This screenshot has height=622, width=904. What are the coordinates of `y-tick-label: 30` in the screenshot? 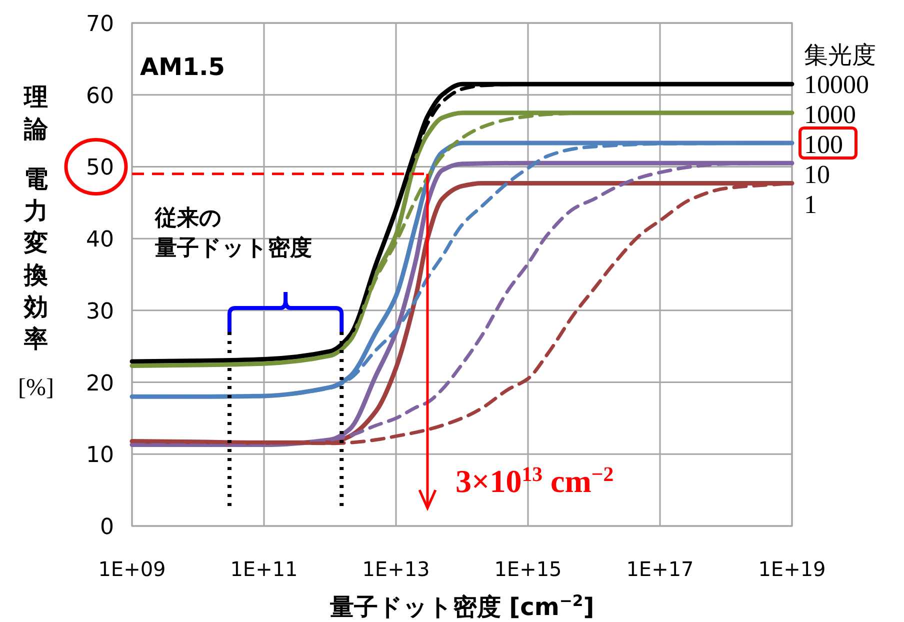 It's located at (100, 311).